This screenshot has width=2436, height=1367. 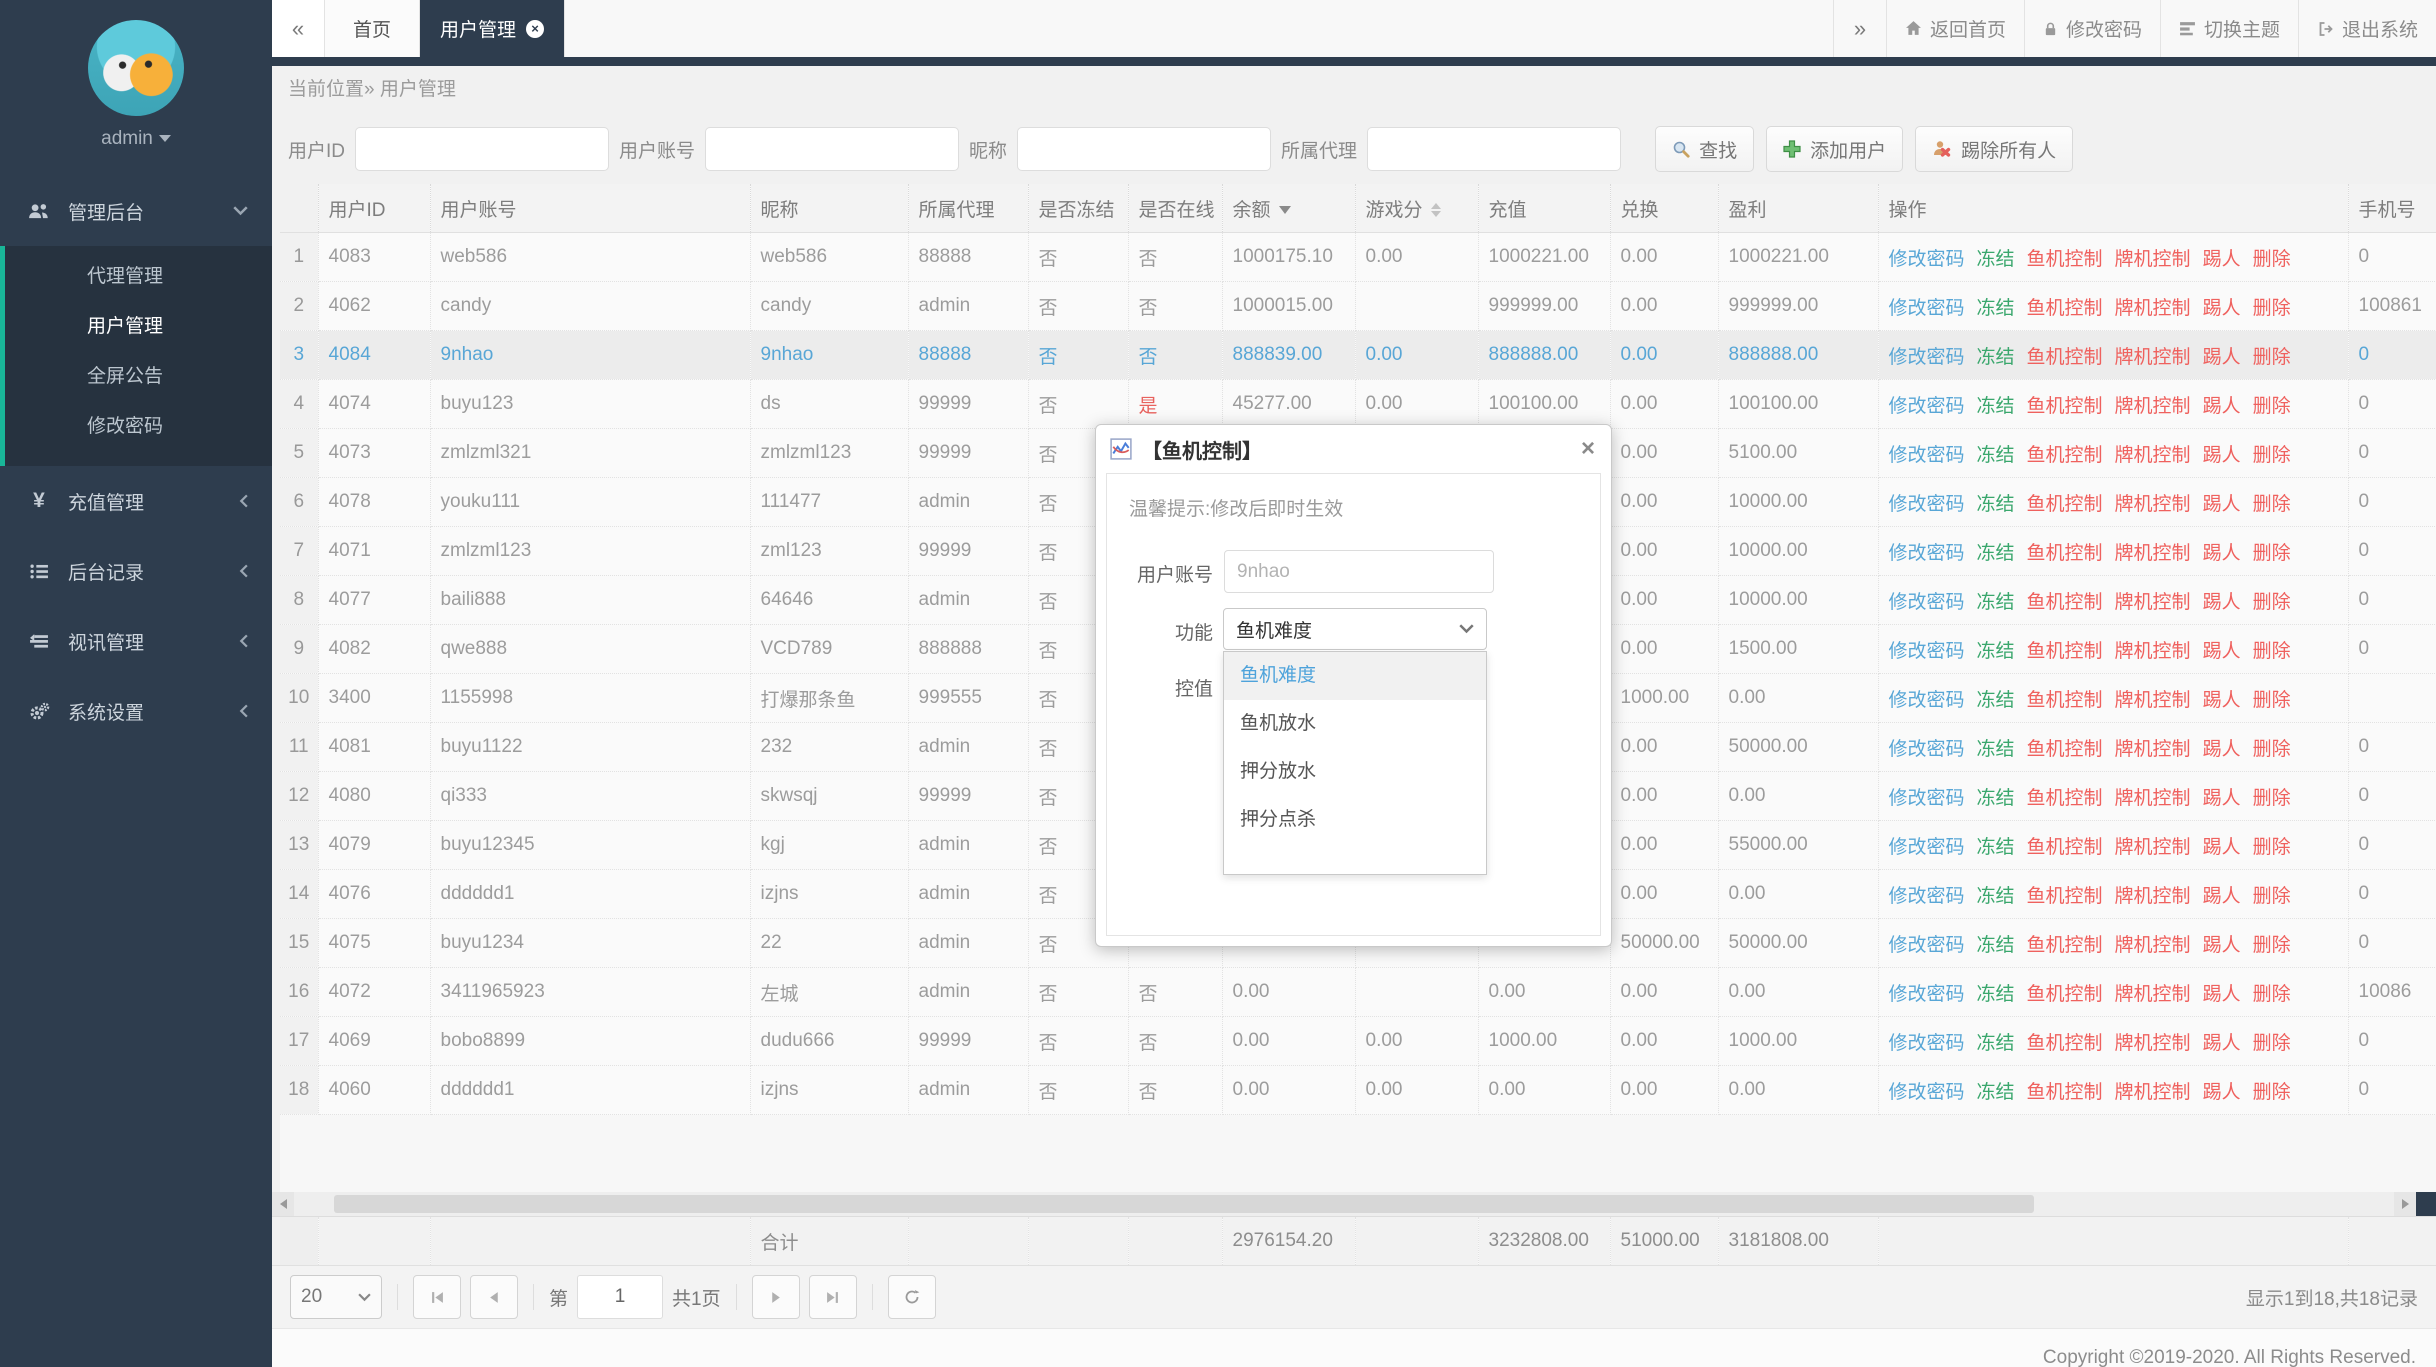 I want to click on dropdown-option: 鱼机放水, so click(x=1278, y=723).